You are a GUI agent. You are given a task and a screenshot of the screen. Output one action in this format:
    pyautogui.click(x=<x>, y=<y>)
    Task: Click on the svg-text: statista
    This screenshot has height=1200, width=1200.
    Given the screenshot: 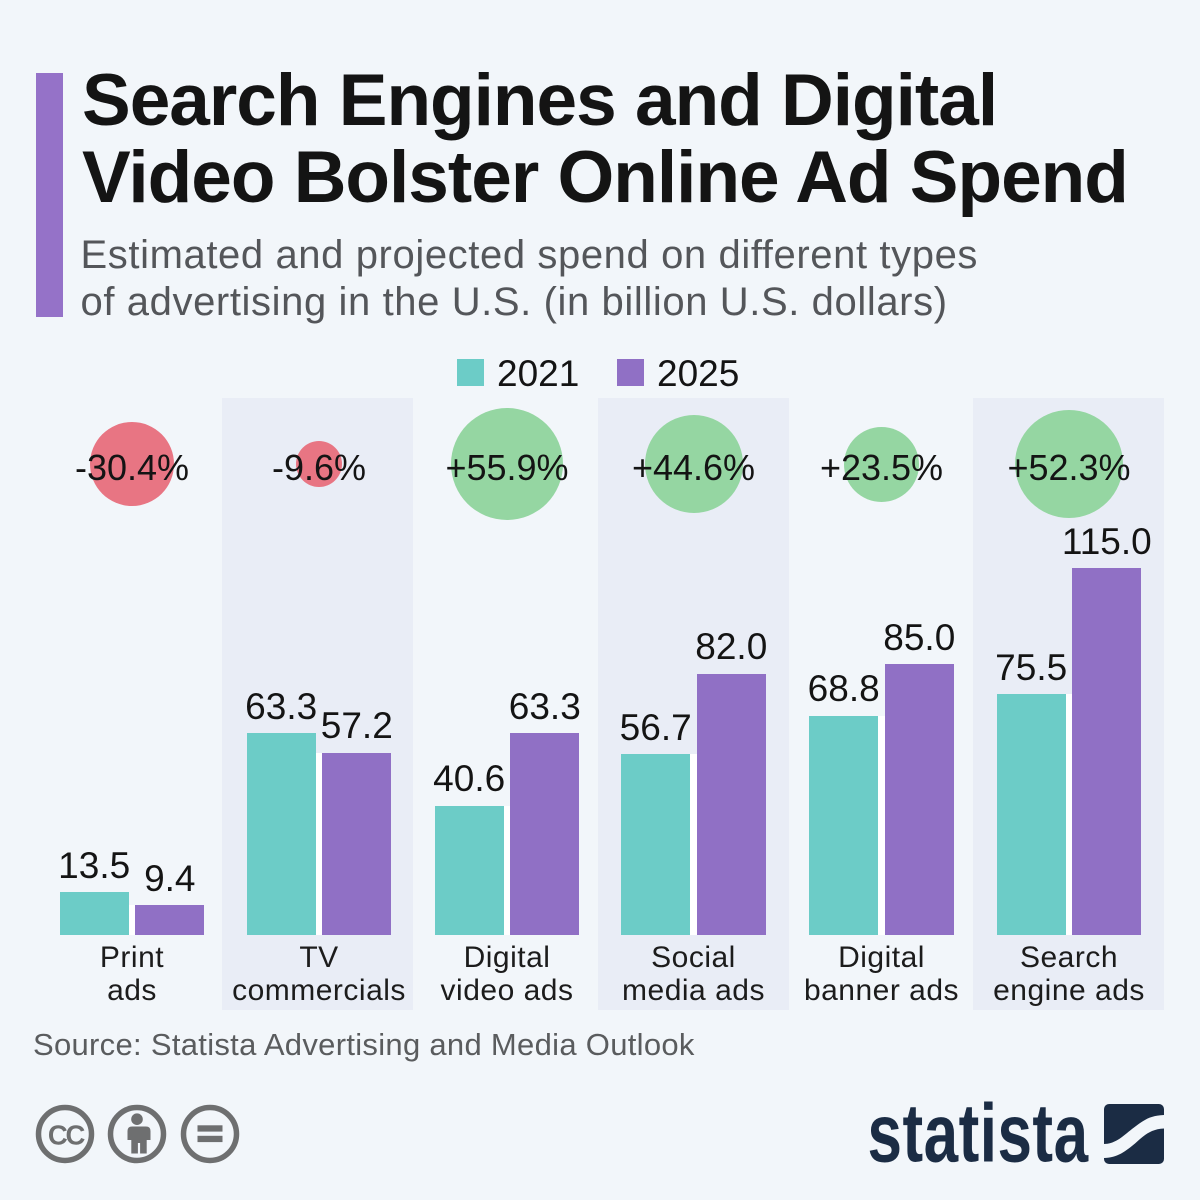 What is the action you would take?
    pyautogui.click(x=979, y=1130)
    